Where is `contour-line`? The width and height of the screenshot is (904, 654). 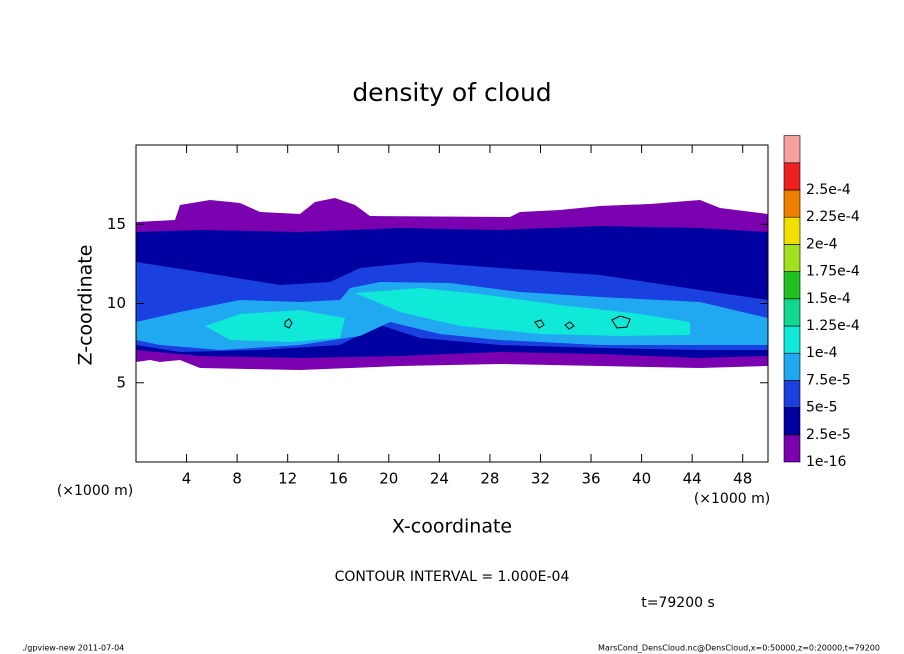
contour-line is located at coordinates (457, 322).